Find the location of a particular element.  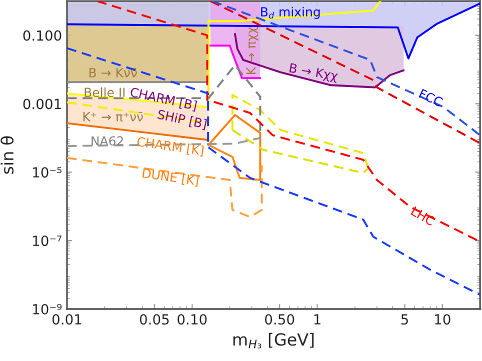

annotation: FCC is located at coordinates (431, 97).